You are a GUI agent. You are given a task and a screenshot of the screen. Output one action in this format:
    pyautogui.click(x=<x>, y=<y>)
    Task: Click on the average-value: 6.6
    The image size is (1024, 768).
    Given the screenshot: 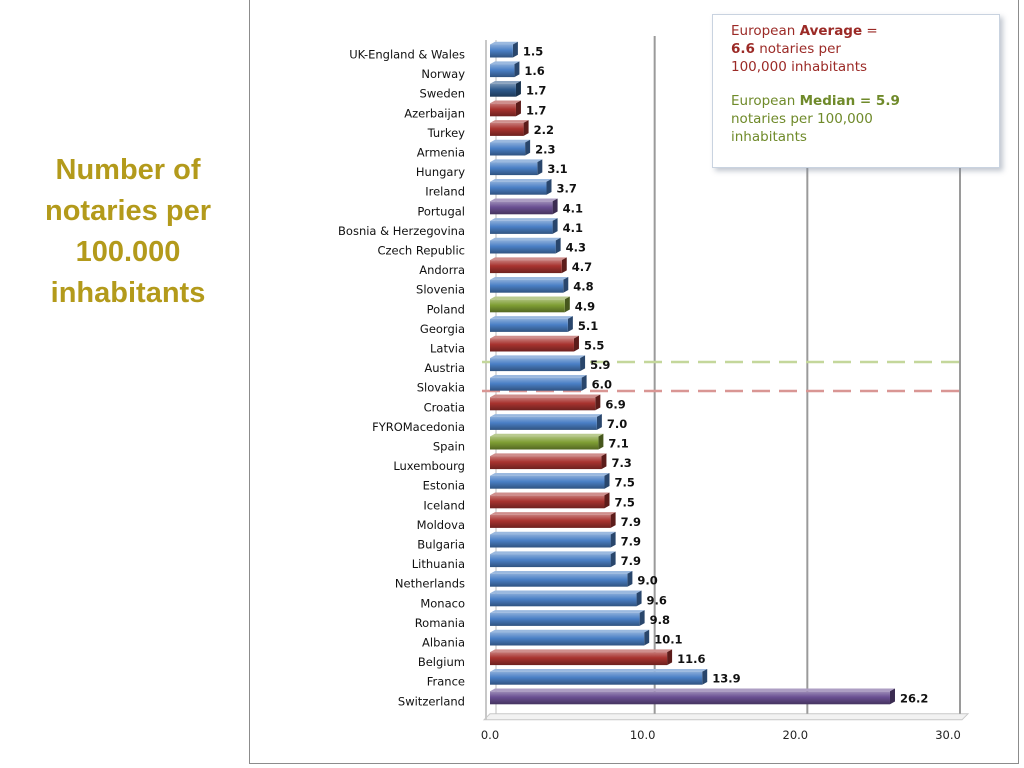 What is the action you would take?
    pyautogui.click(x=743, y=49)
    